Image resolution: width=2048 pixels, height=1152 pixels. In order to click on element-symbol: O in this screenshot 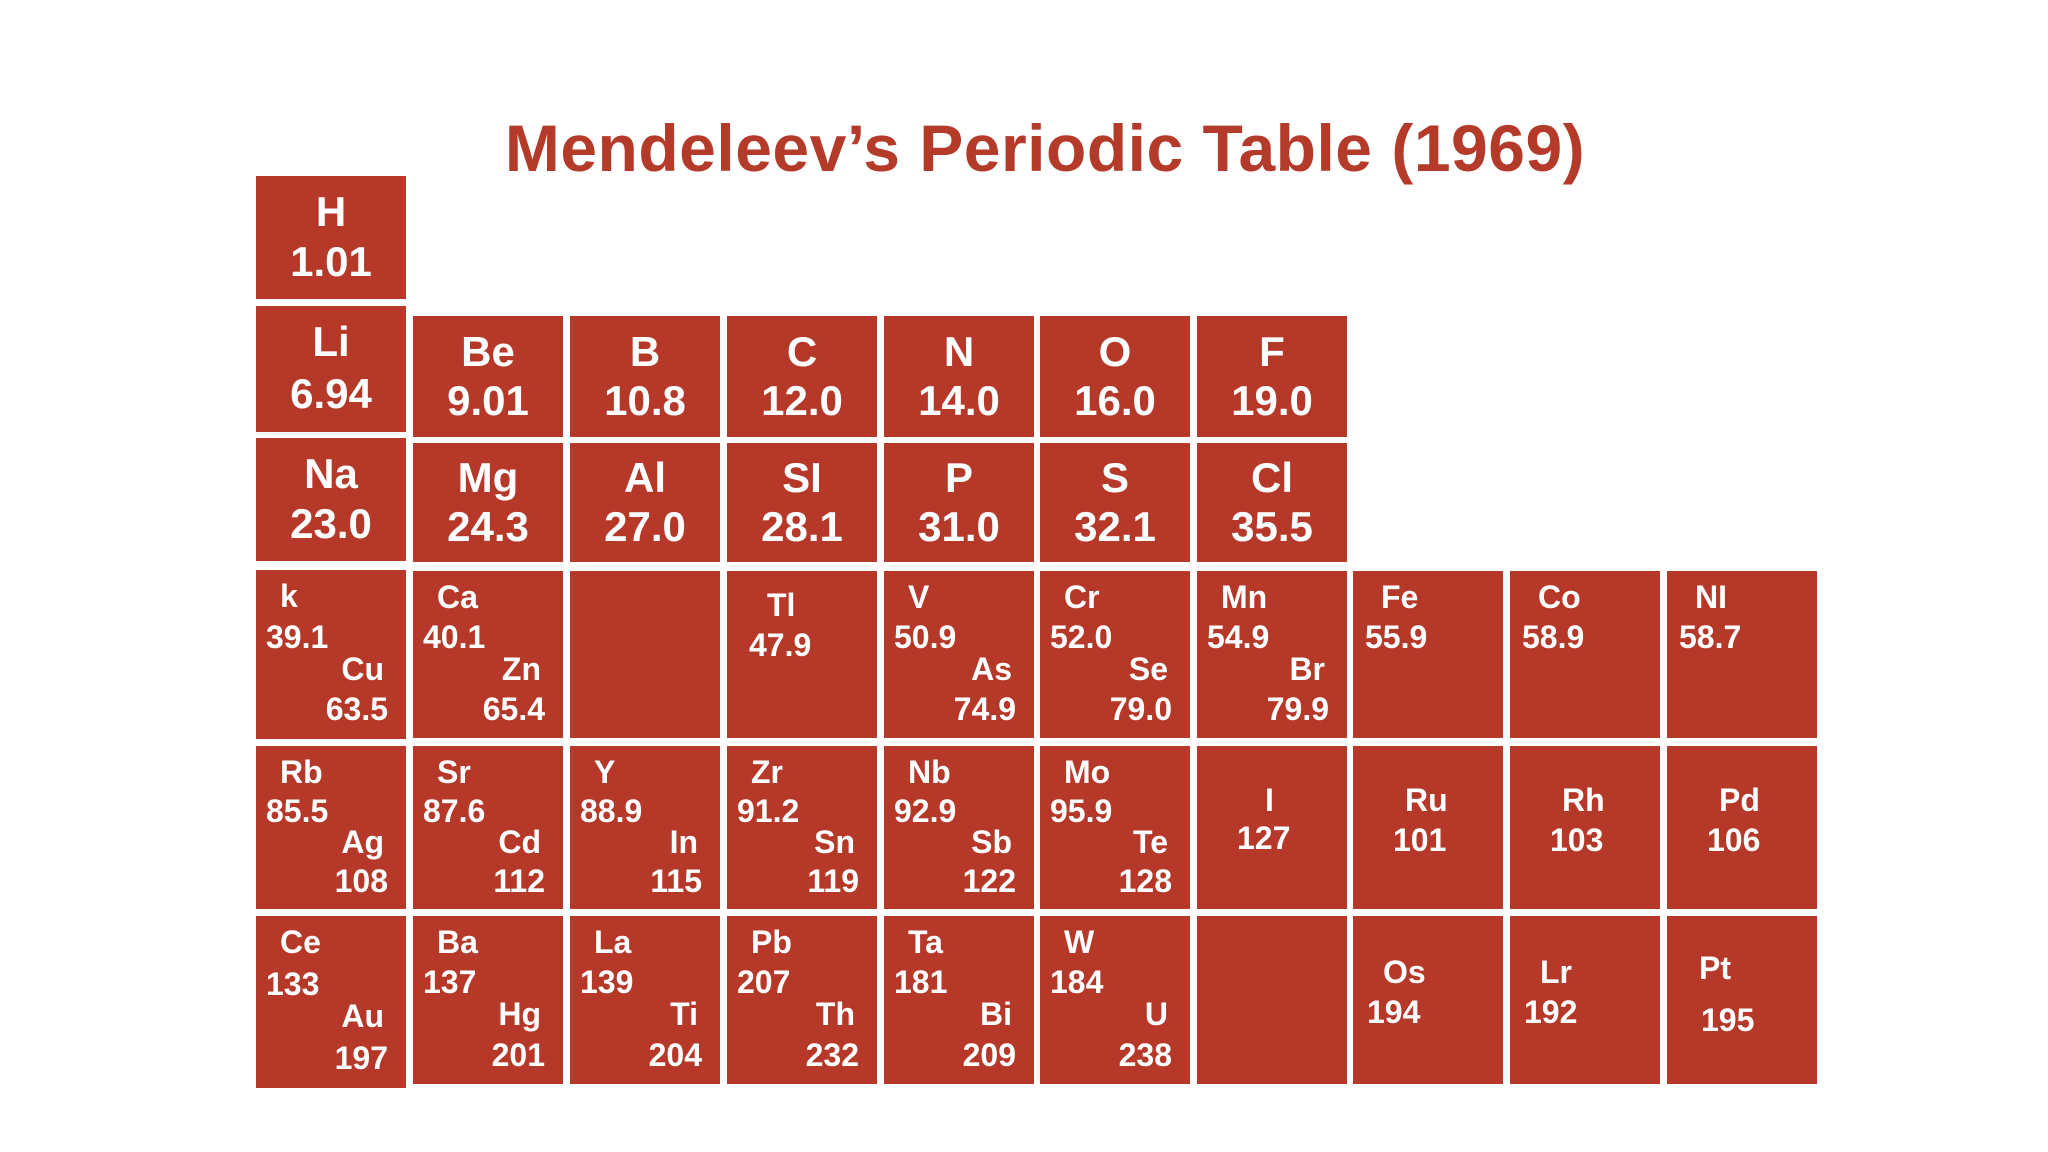, I will do `click(1115, 351)`.